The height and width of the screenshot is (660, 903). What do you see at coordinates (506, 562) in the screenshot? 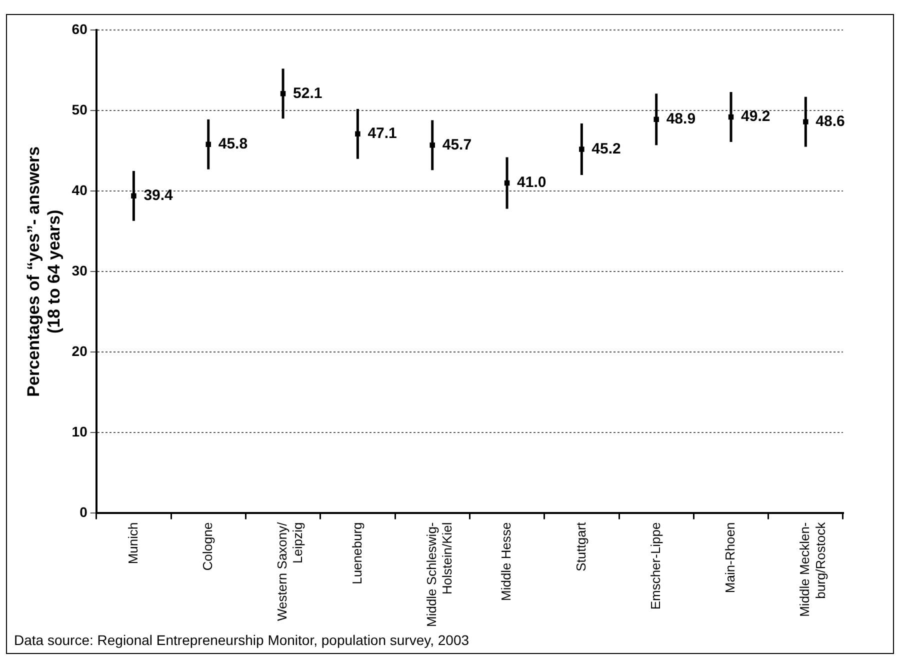
I see `x-tick-label: Middle Hesse` at bounding box center [506, 562].